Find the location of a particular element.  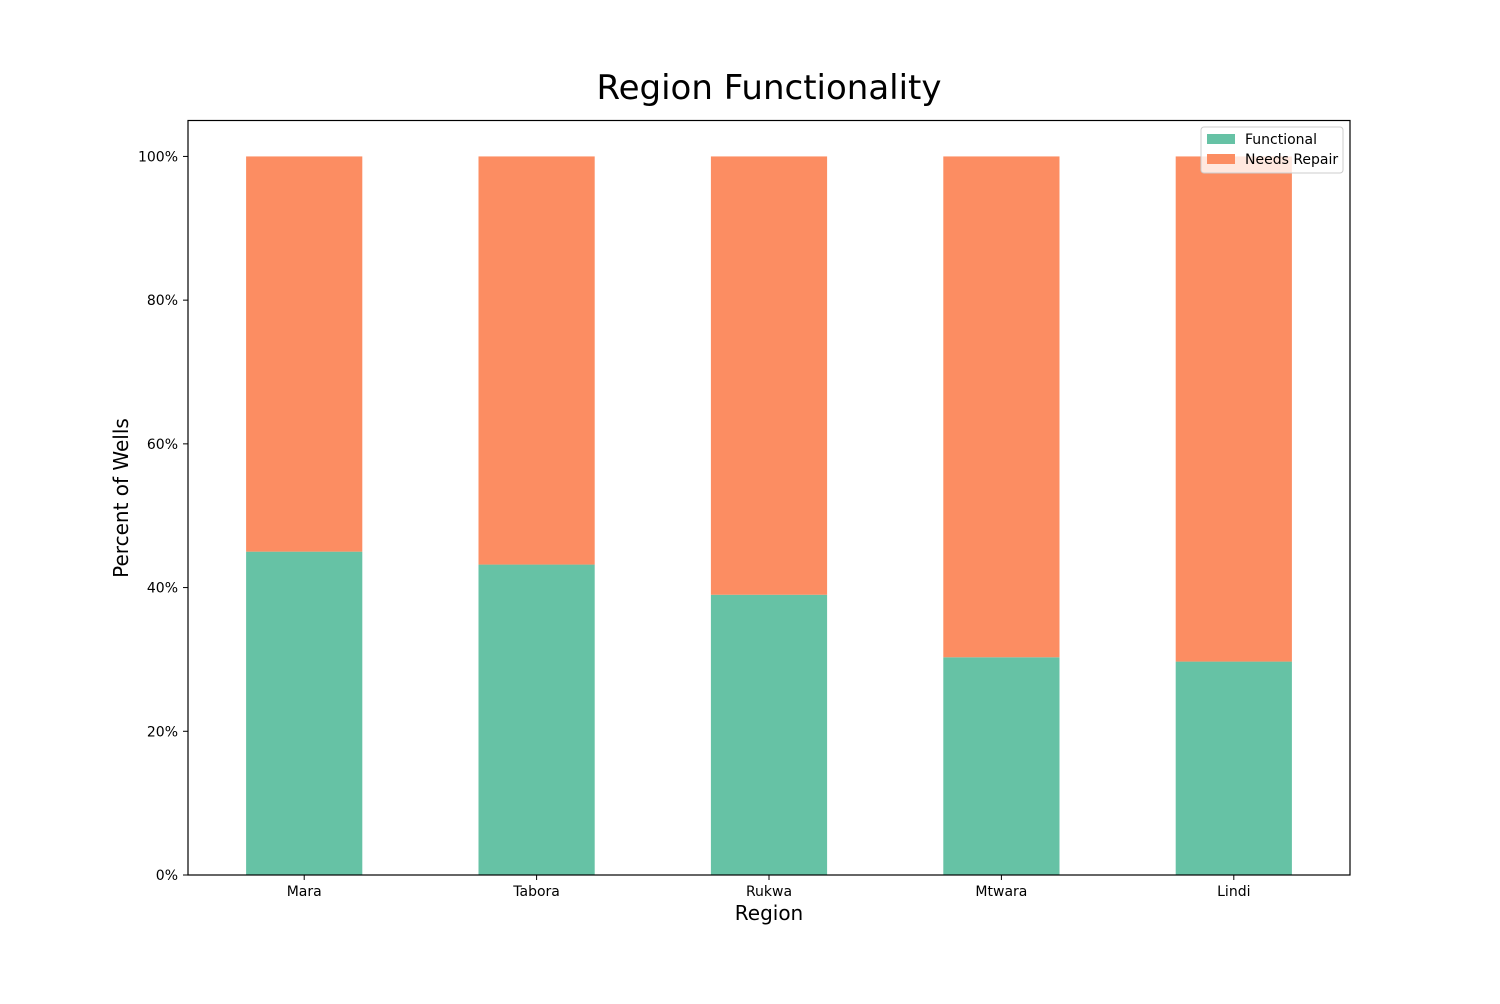

x-tick-label-rukwa: Rukwa is located at coordinates (769, 892).